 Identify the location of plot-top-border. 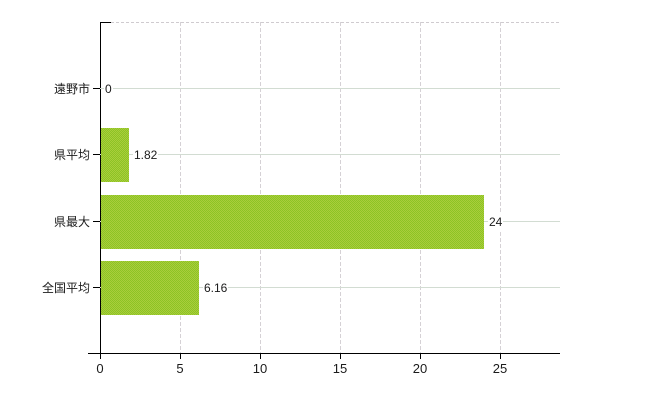
(335, 22).